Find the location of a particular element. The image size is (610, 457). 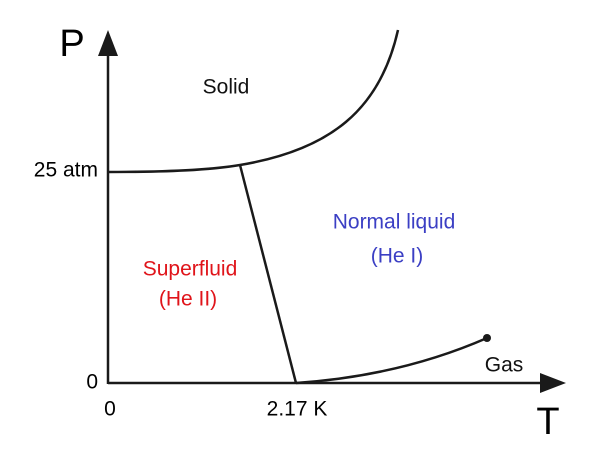

region-label: Superfluid is located at coordinates (190, 269).